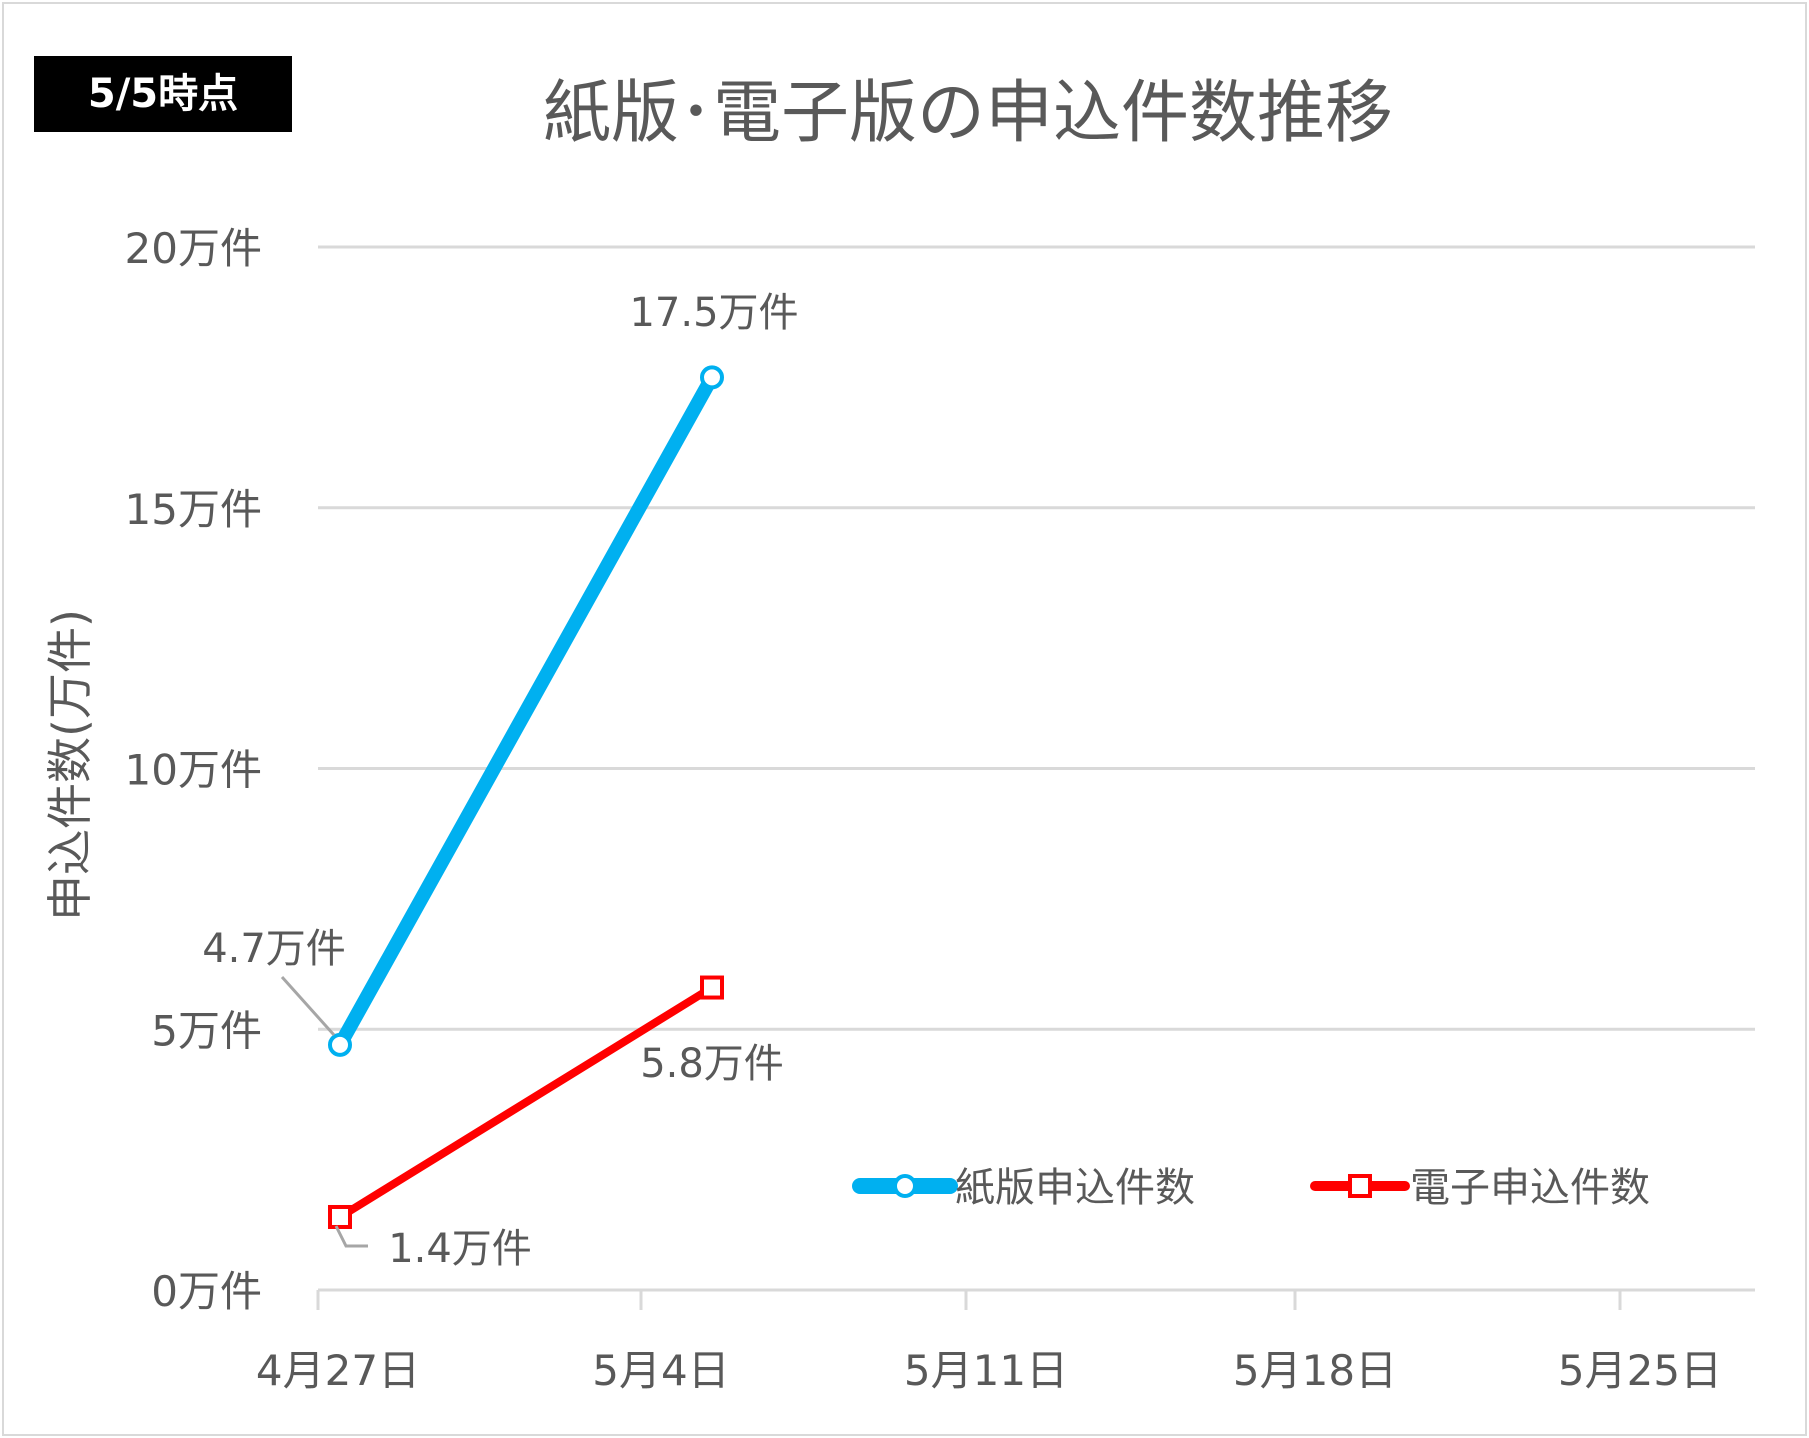 The height and width of the screenshot is (1438, 1809). Describe the element at coordinates (968, 113) in the screenshot. I see `chart-title: 紙版･電子版の申込件数推移` at that location.